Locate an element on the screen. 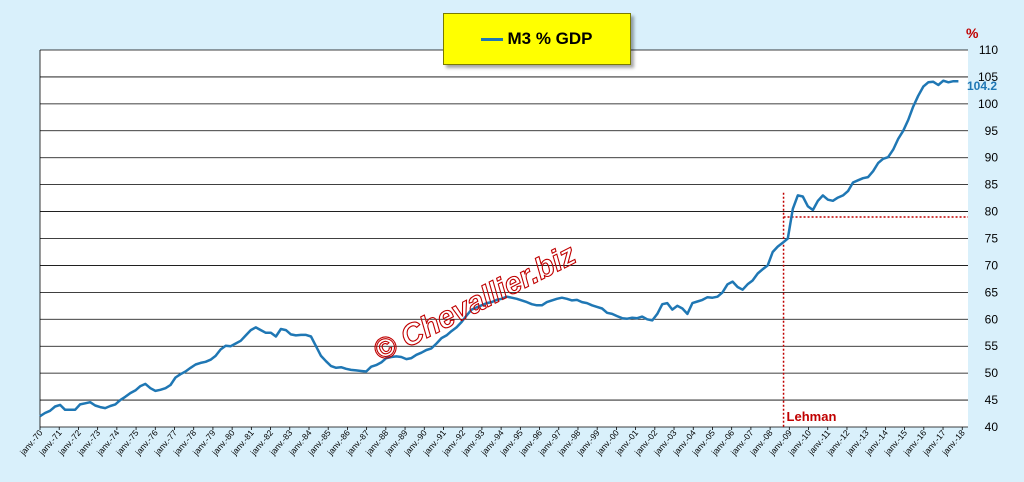 The width and height of the screenshot is (1024, 482). legend: M3 % GDP is located at coordinates (537, 39).